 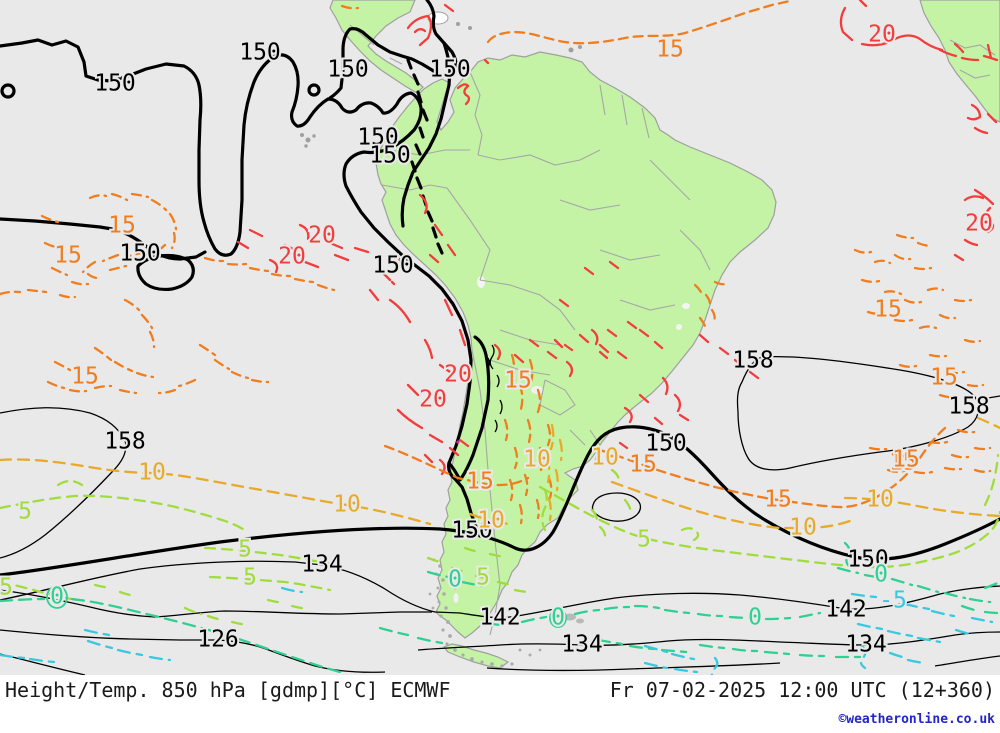 I want to click on contour-label-126: 126, so click(x=218, y=640).